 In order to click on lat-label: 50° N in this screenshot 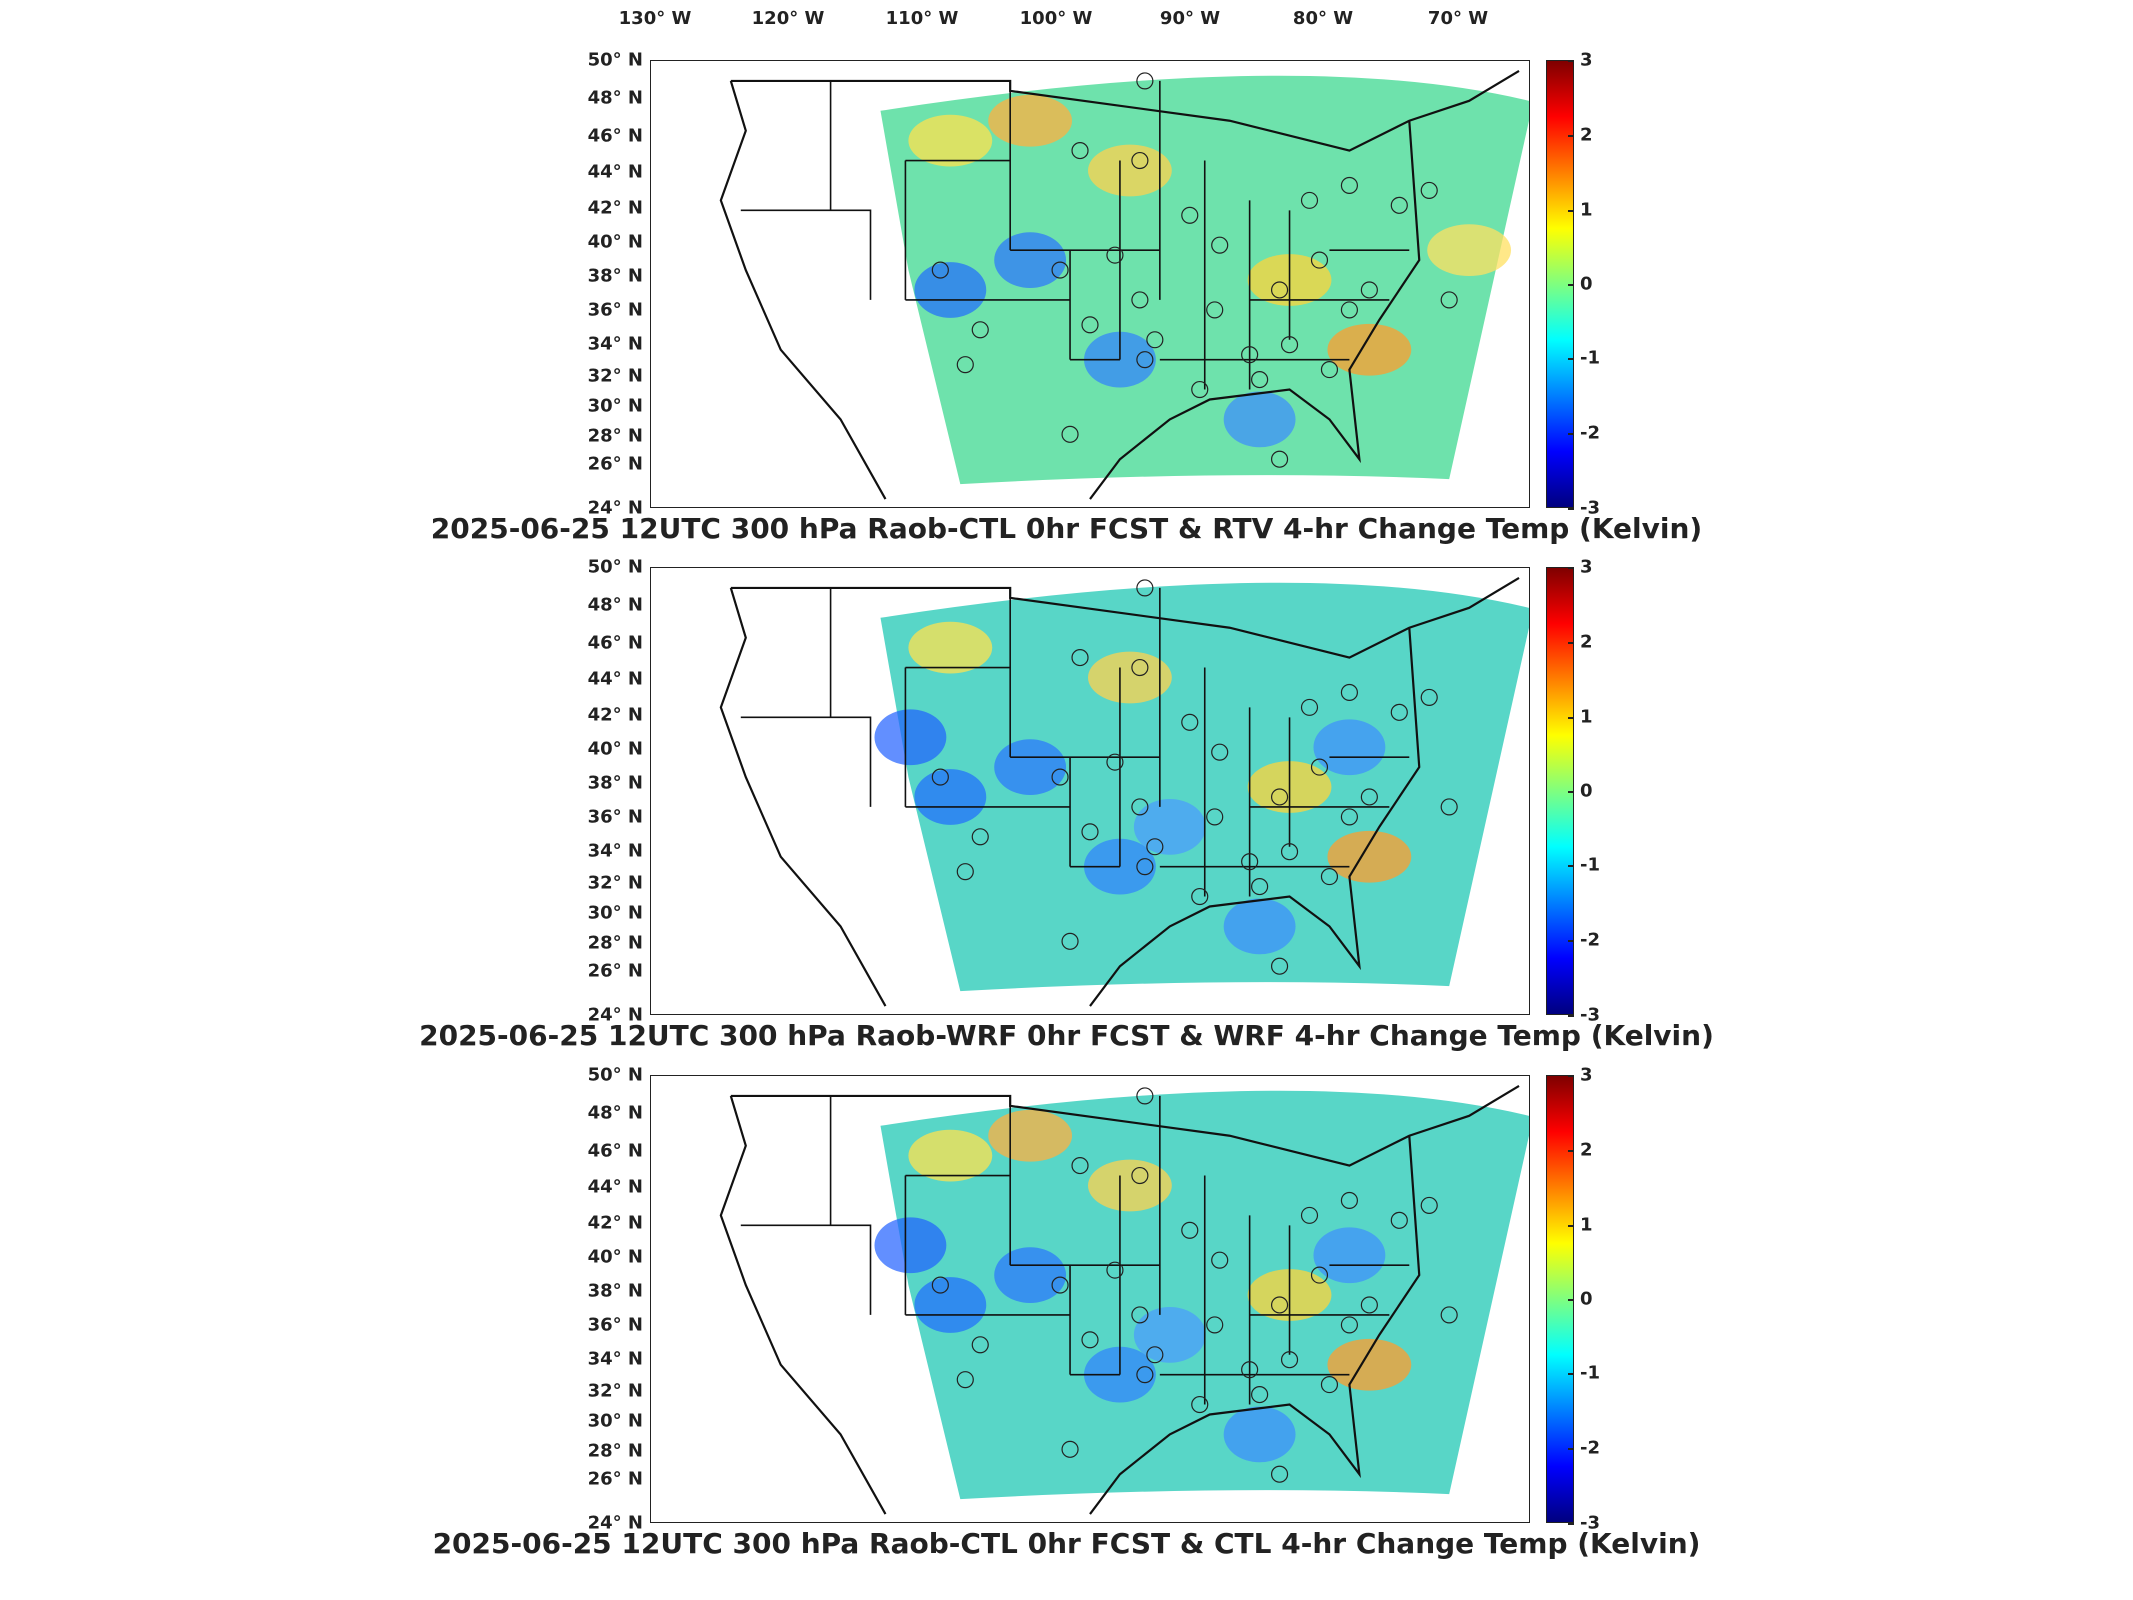, I will do `click(615, 1075)`.